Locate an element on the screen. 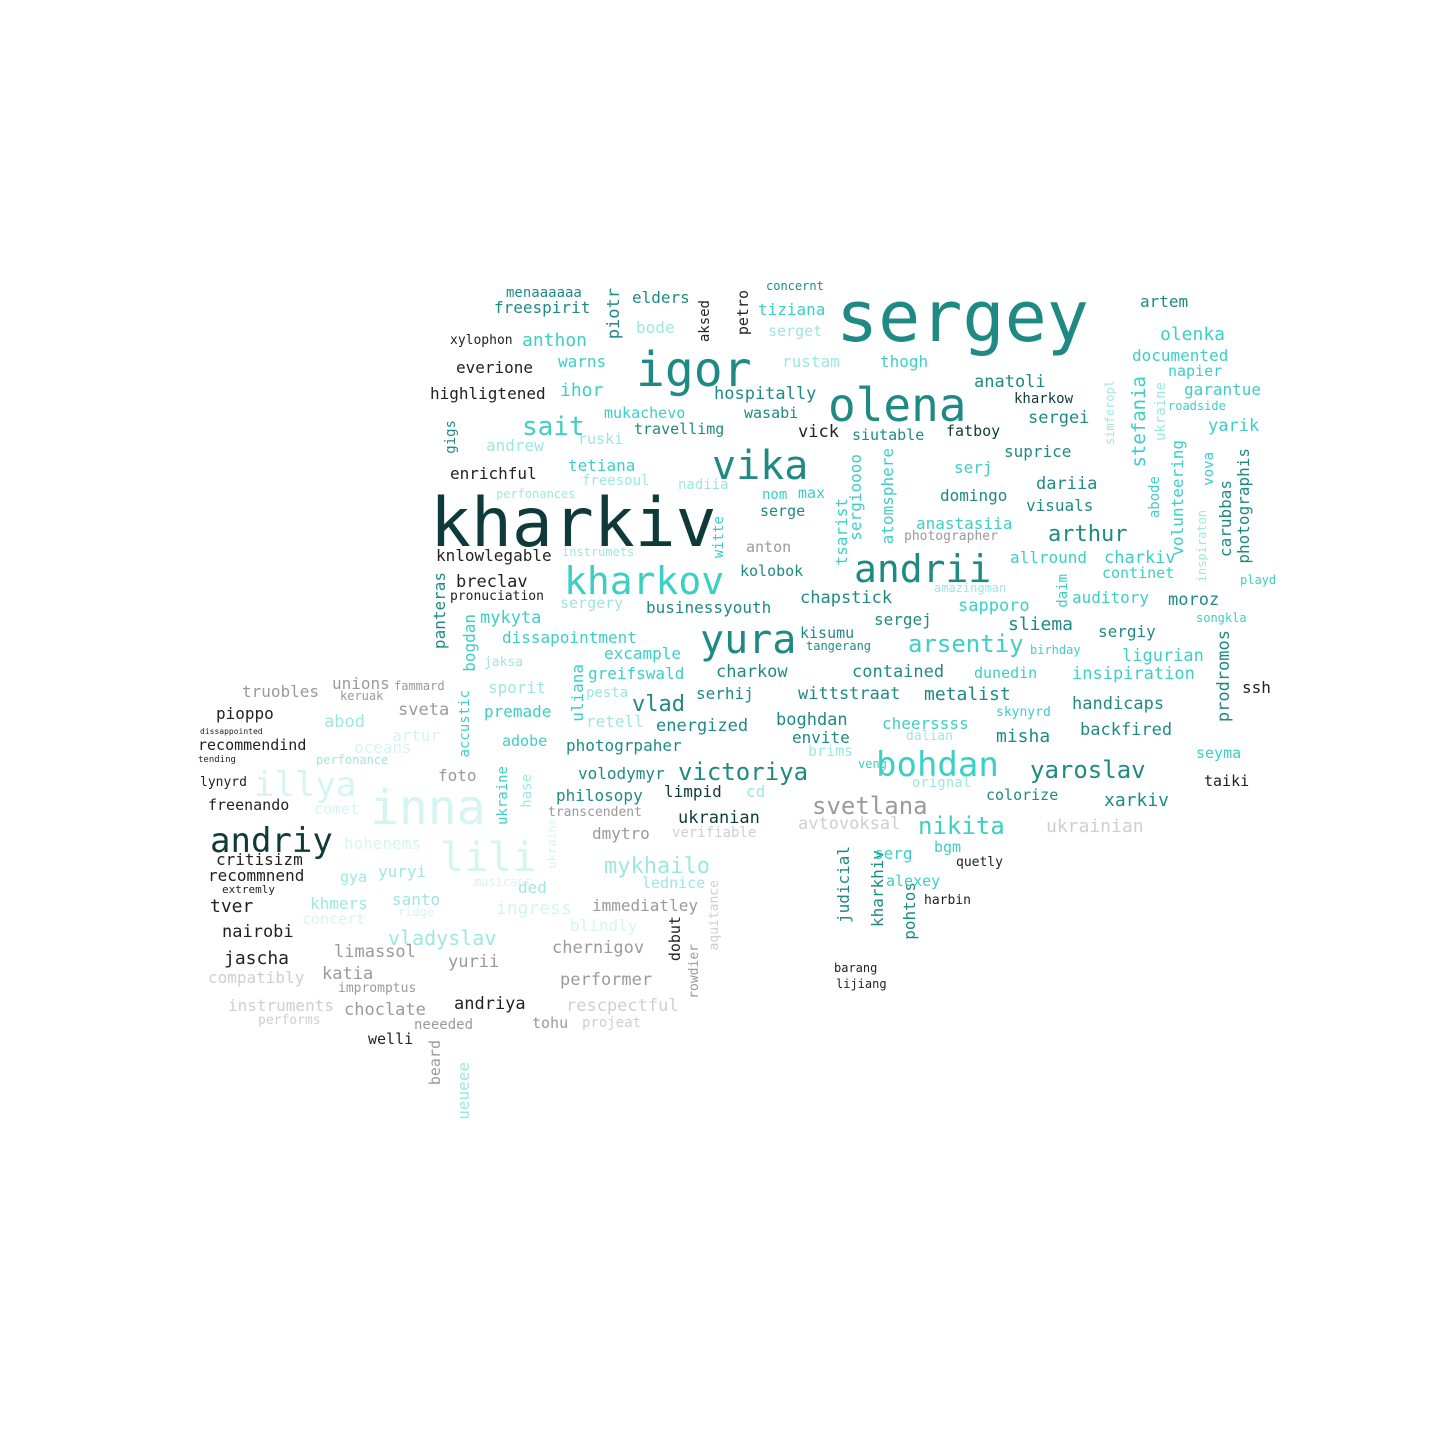  word-jaksa: jaksa is located at coordinates (504, 662).